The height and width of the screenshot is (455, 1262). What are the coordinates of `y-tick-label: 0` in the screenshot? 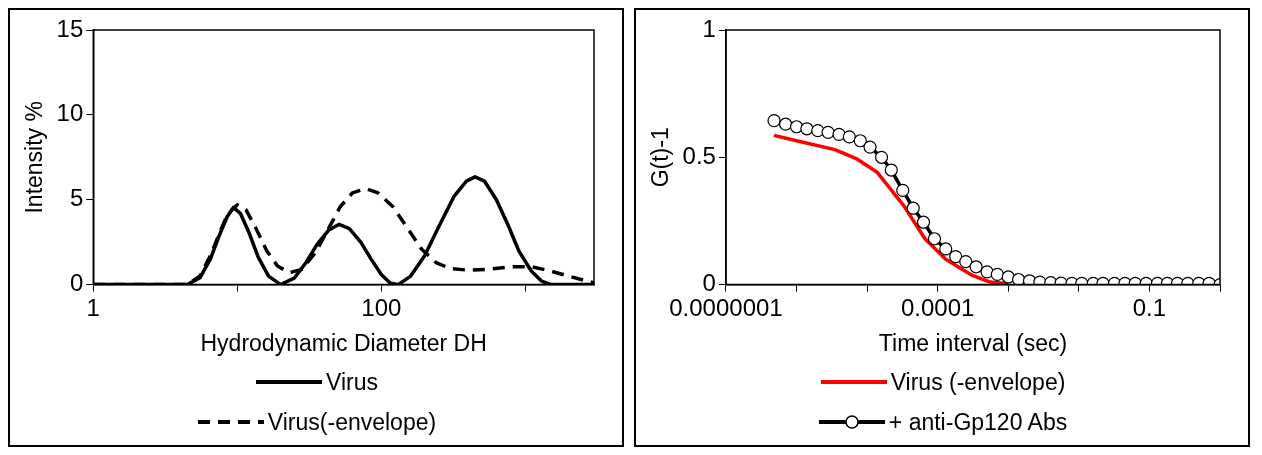 It's located at (76, 283).